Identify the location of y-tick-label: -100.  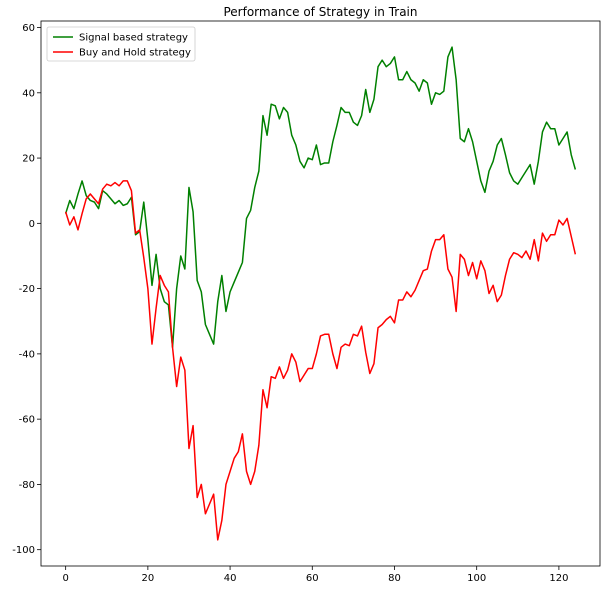
(23, 550).